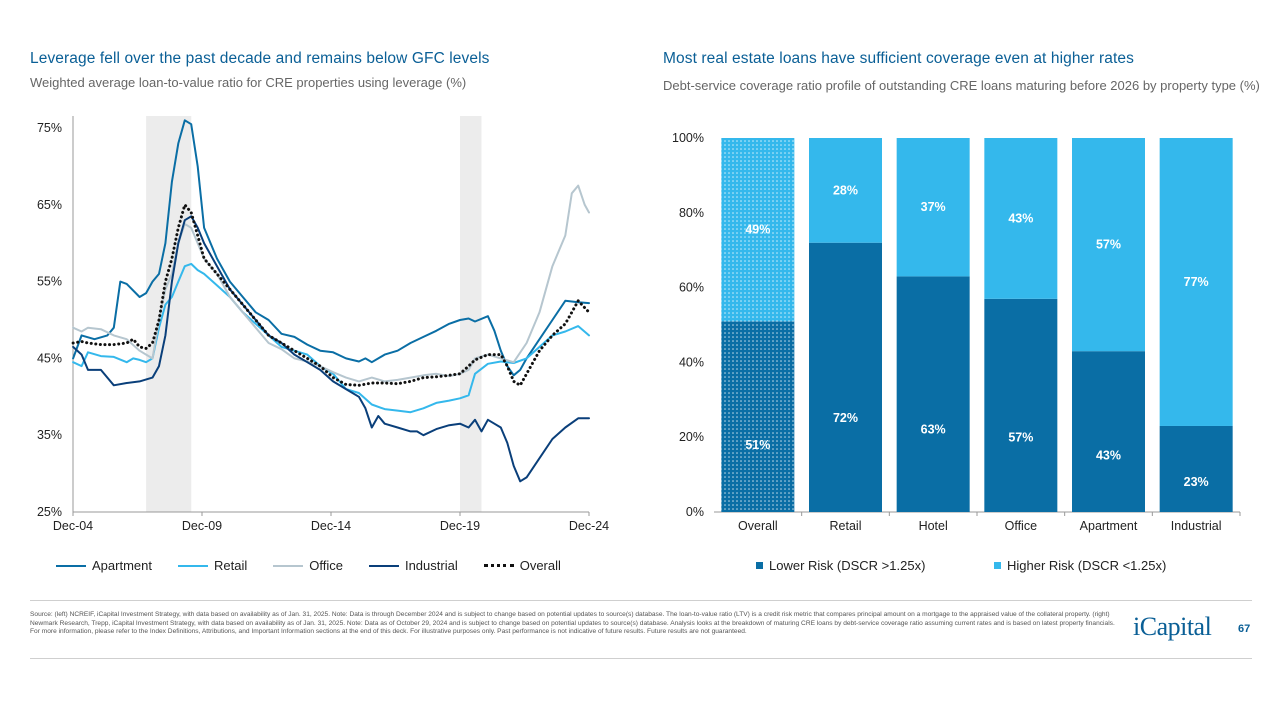 The height and width of the screenshot is (720, 1280). I want to click on bar-label-hotel-higher-risk: 37%, so click(933, 207).